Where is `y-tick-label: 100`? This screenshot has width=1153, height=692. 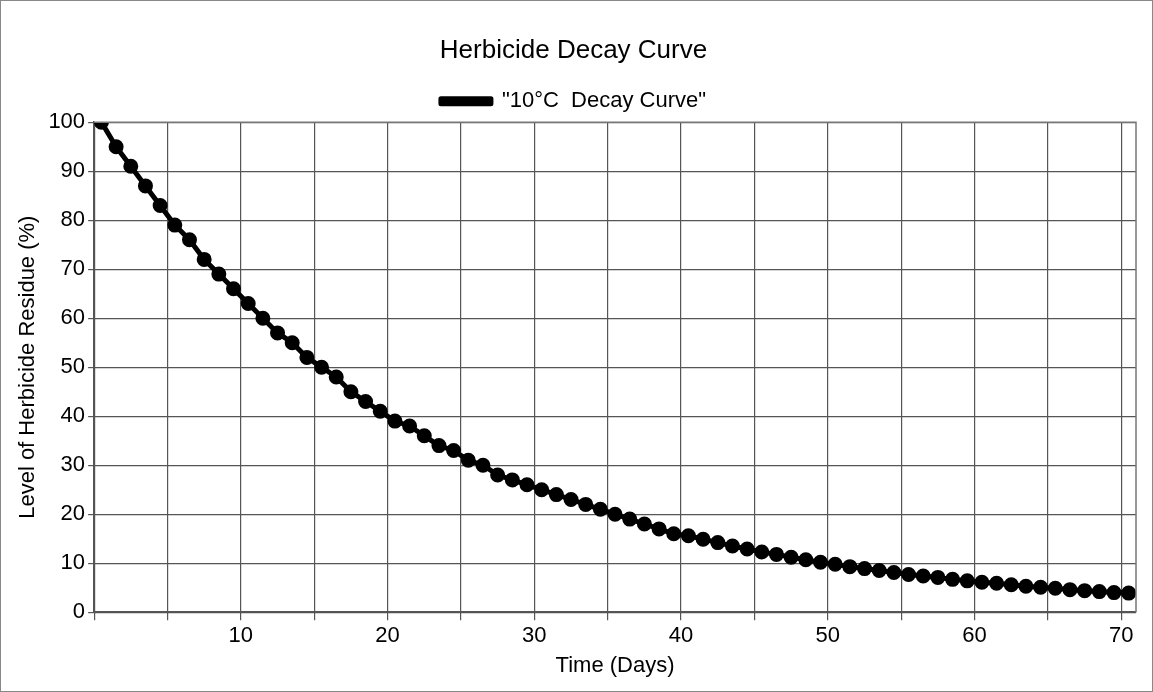
y-tick-label: 100 is located at coordinates (67, 121).